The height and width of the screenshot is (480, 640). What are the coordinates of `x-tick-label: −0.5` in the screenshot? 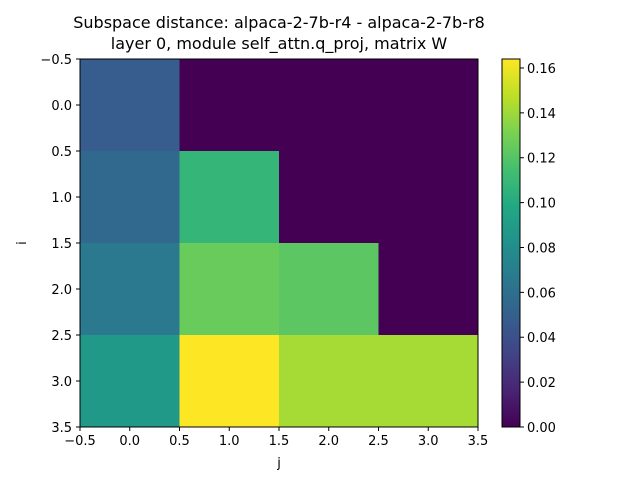 It's located at (80, 441).